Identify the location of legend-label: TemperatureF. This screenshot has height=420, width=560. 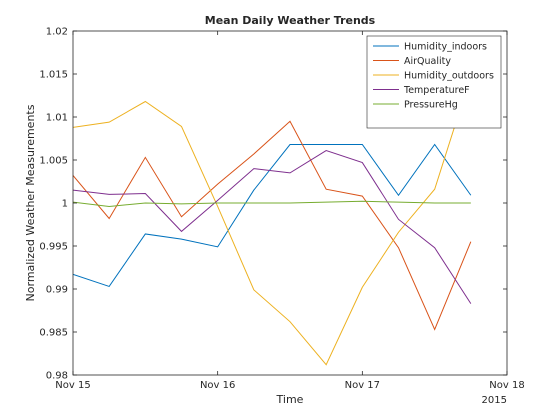
(436, 90).